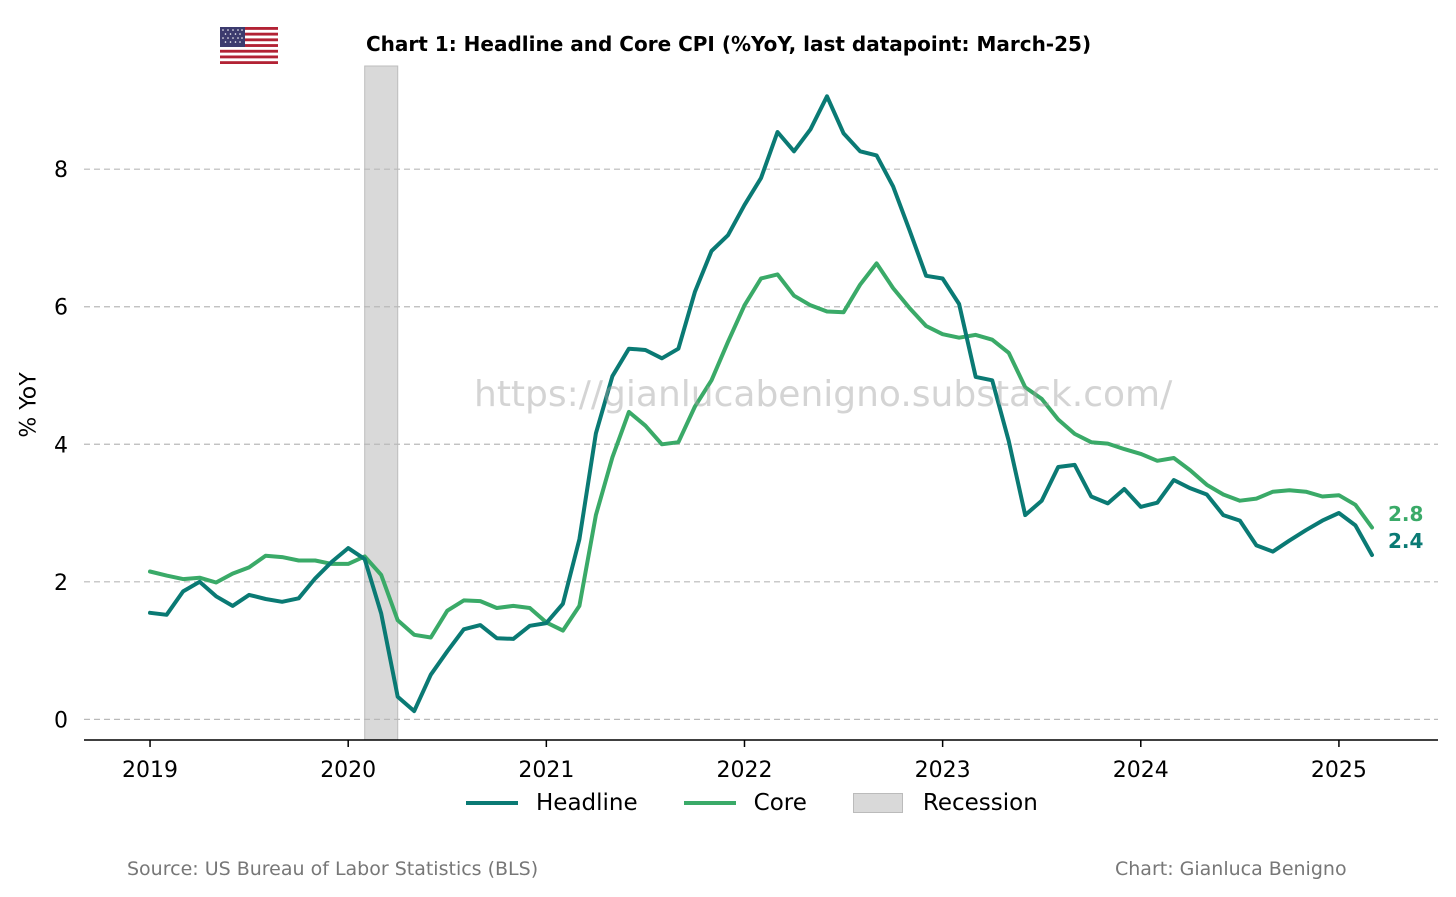 The height and width of the screenshot is (897, 1456). What do you see at coordinates (709, 803) in the screenshot?
I see `core-legend-swatch` at bounding box center [709, 803].